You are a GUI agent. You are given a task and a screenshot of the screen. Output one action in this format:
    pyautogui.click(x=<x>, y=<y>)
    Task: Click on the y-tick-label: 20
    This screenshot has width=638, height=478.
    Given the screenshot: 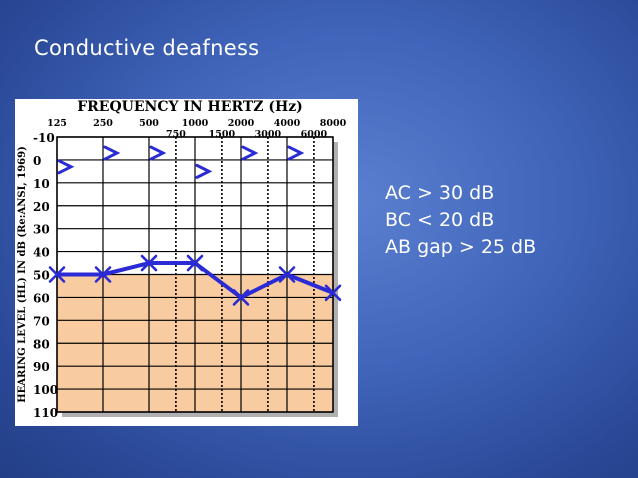 What is the action you would take?
    pyautogui.click(x=41, y=207)
    